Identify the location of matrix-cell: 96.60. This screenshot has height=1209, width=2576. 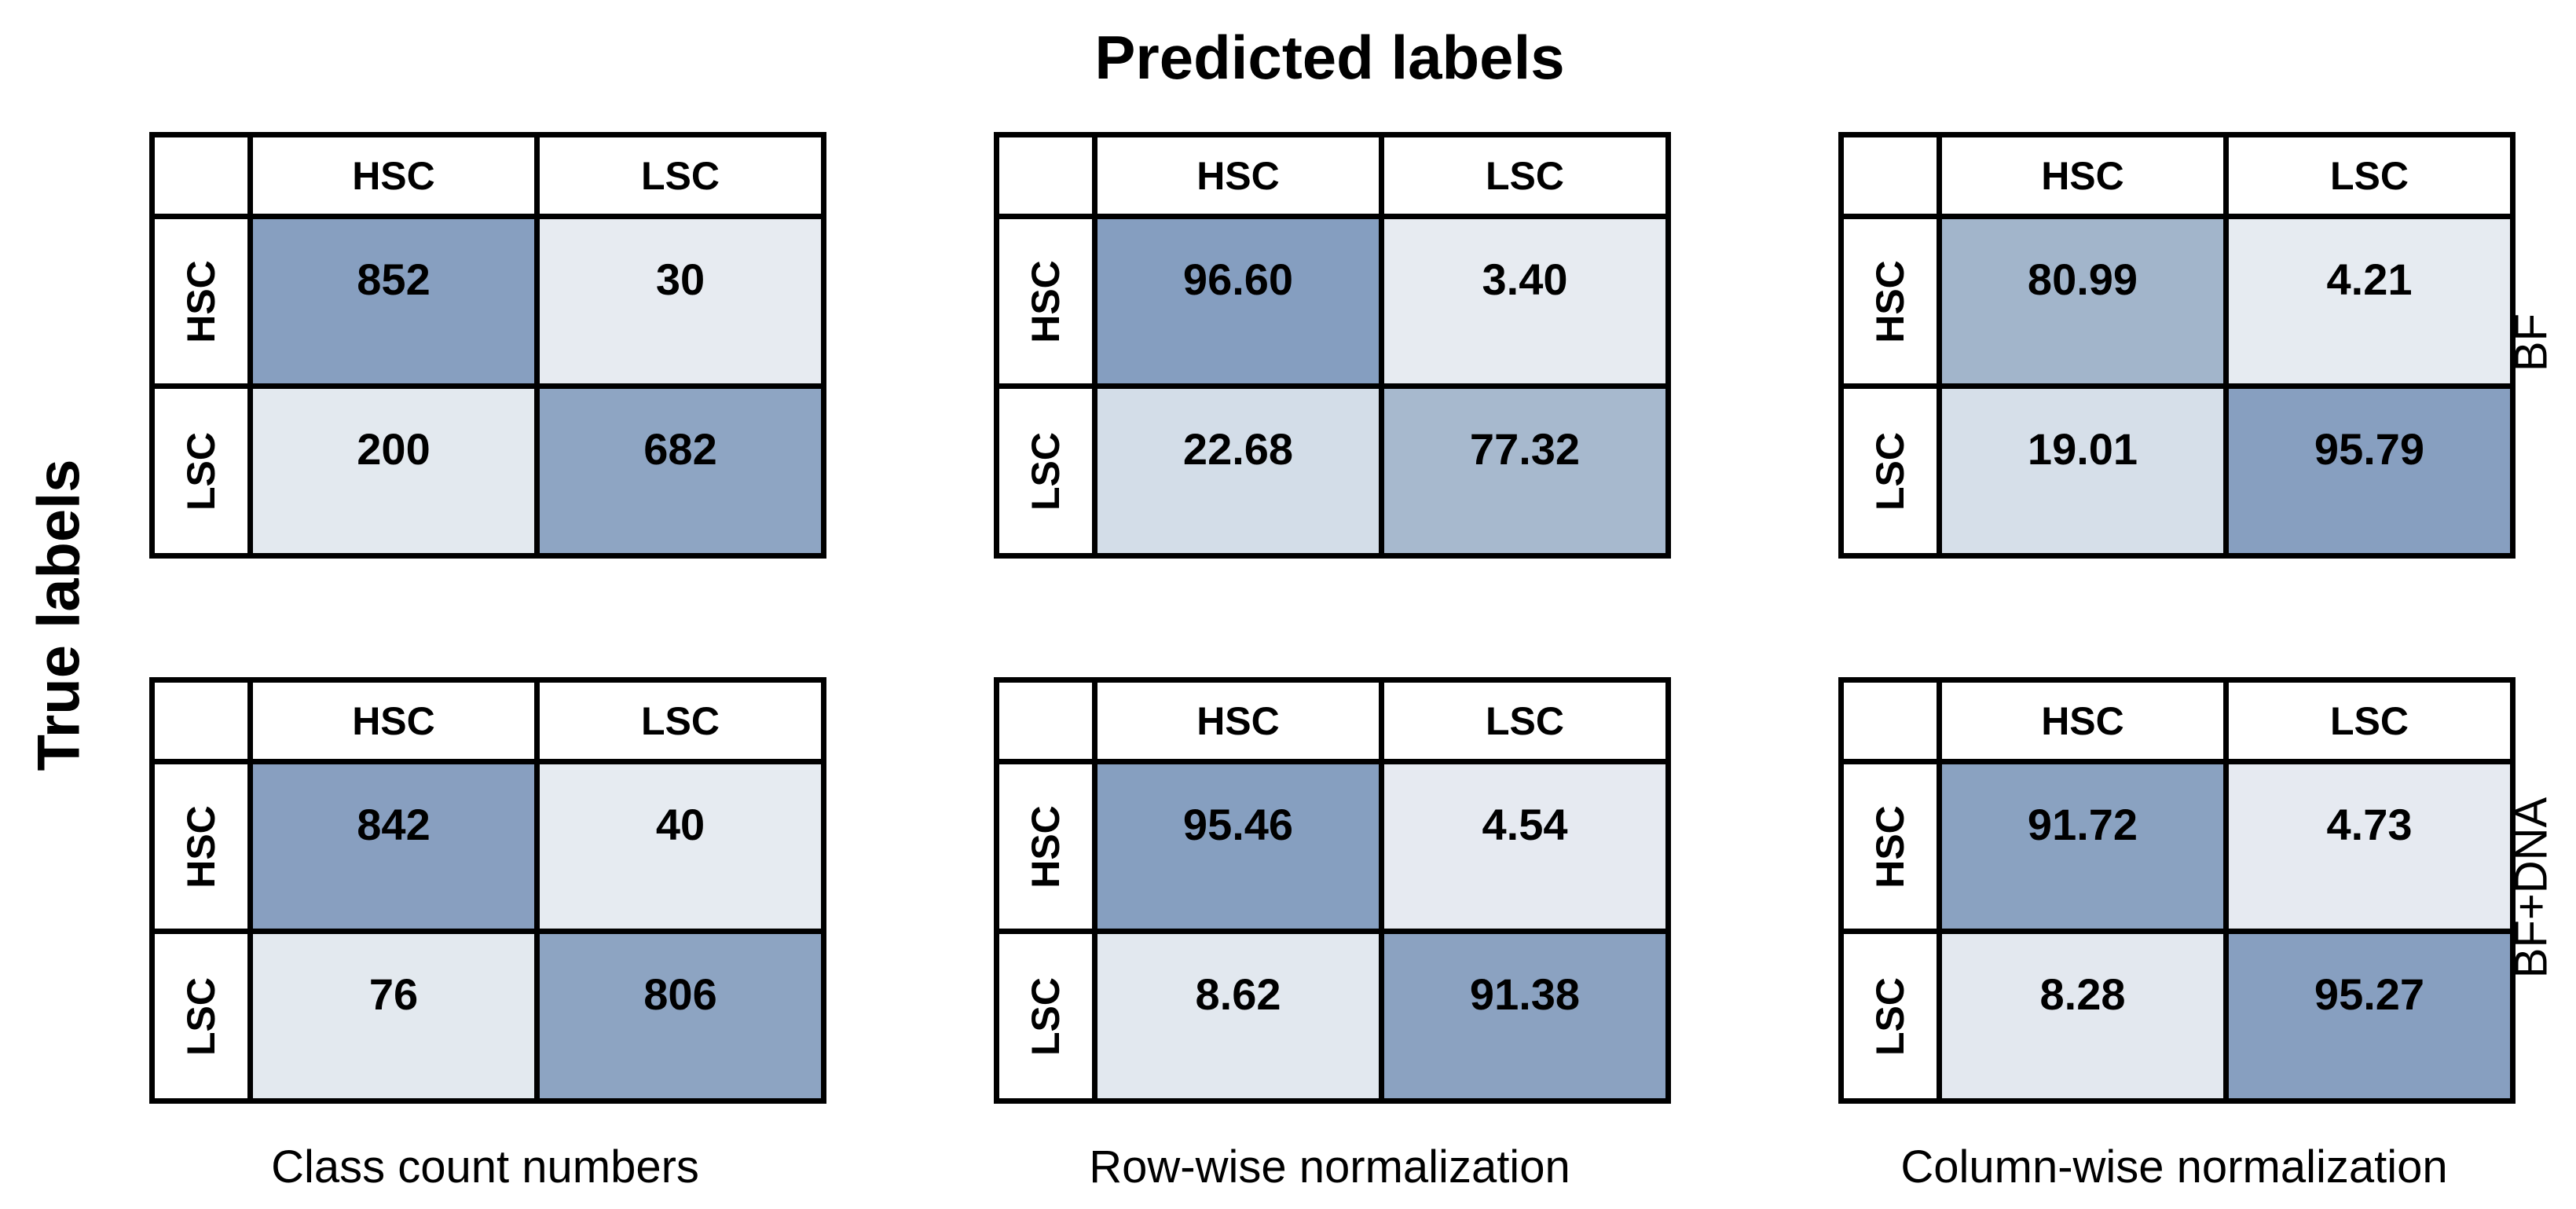
(1238, 301).